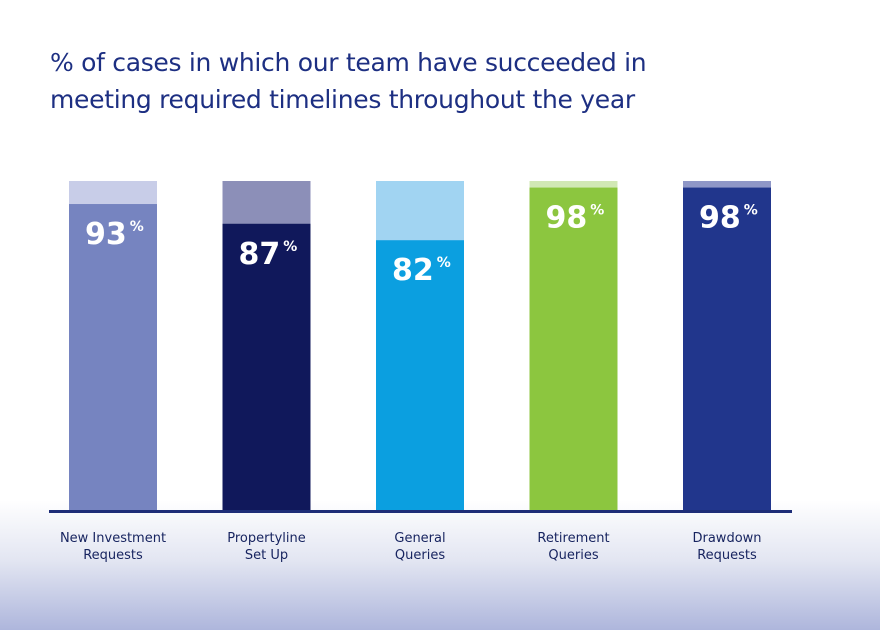 Image resolution: width=880 pixels, height=630 pixels. What do you see at coordinates (266, 547) in the screenshot?
I see `category-label: Propertyline Set Up` at bounding box center [266, 547].